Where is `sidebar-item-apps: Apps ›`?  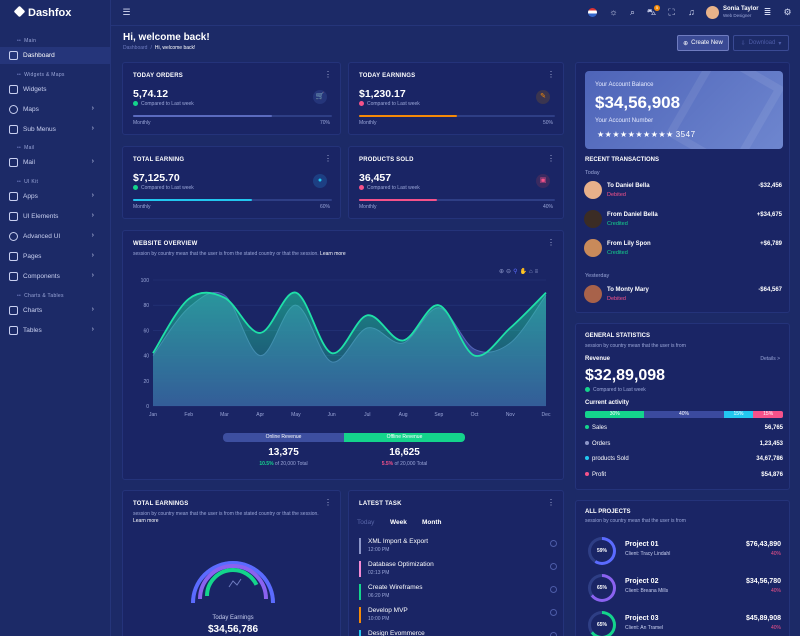 sidebar-item-apps: Apps › is located at coordinates (55, 196).